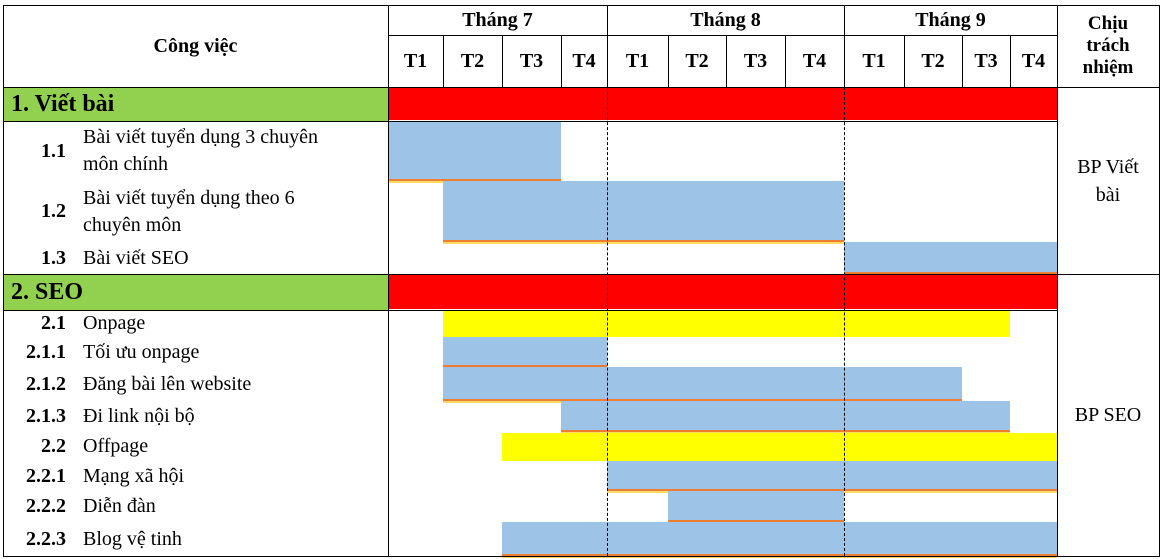 This screenshot has height=559, width=1163. I want to click on task-label: Mạng xã hội, so click(235, 476).